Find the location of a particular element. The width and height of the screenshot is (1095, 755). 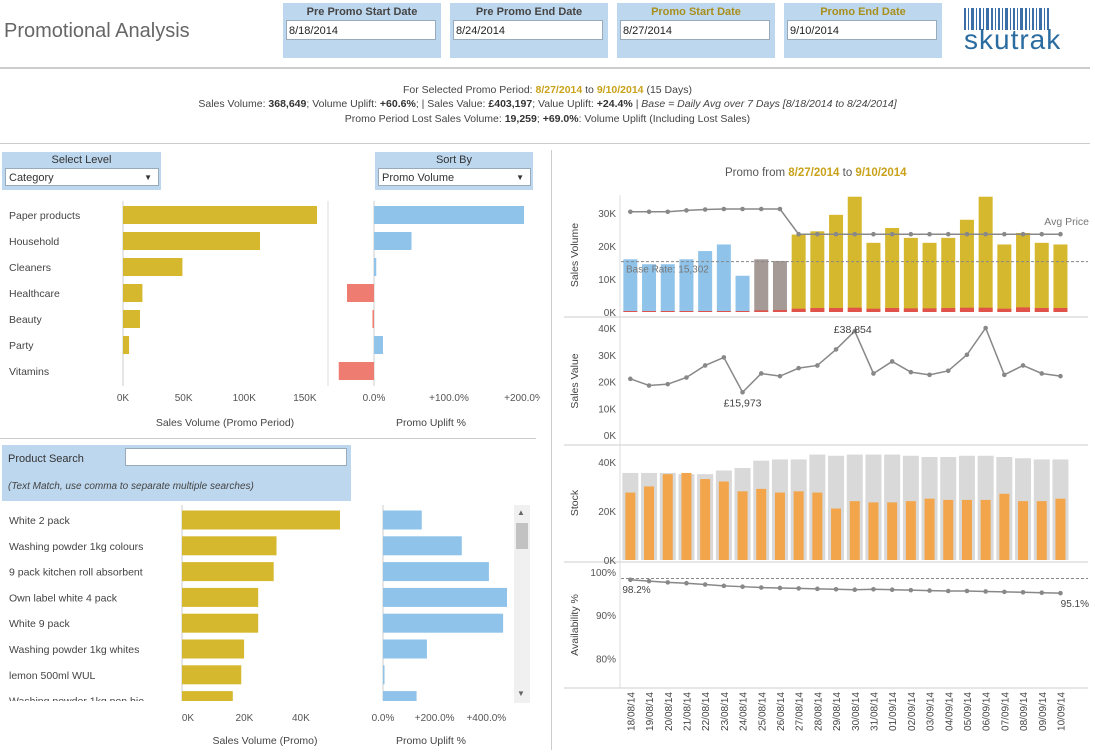

volume-axis-title: Sales Volume (Promo) is located at coordinates (264, 741).